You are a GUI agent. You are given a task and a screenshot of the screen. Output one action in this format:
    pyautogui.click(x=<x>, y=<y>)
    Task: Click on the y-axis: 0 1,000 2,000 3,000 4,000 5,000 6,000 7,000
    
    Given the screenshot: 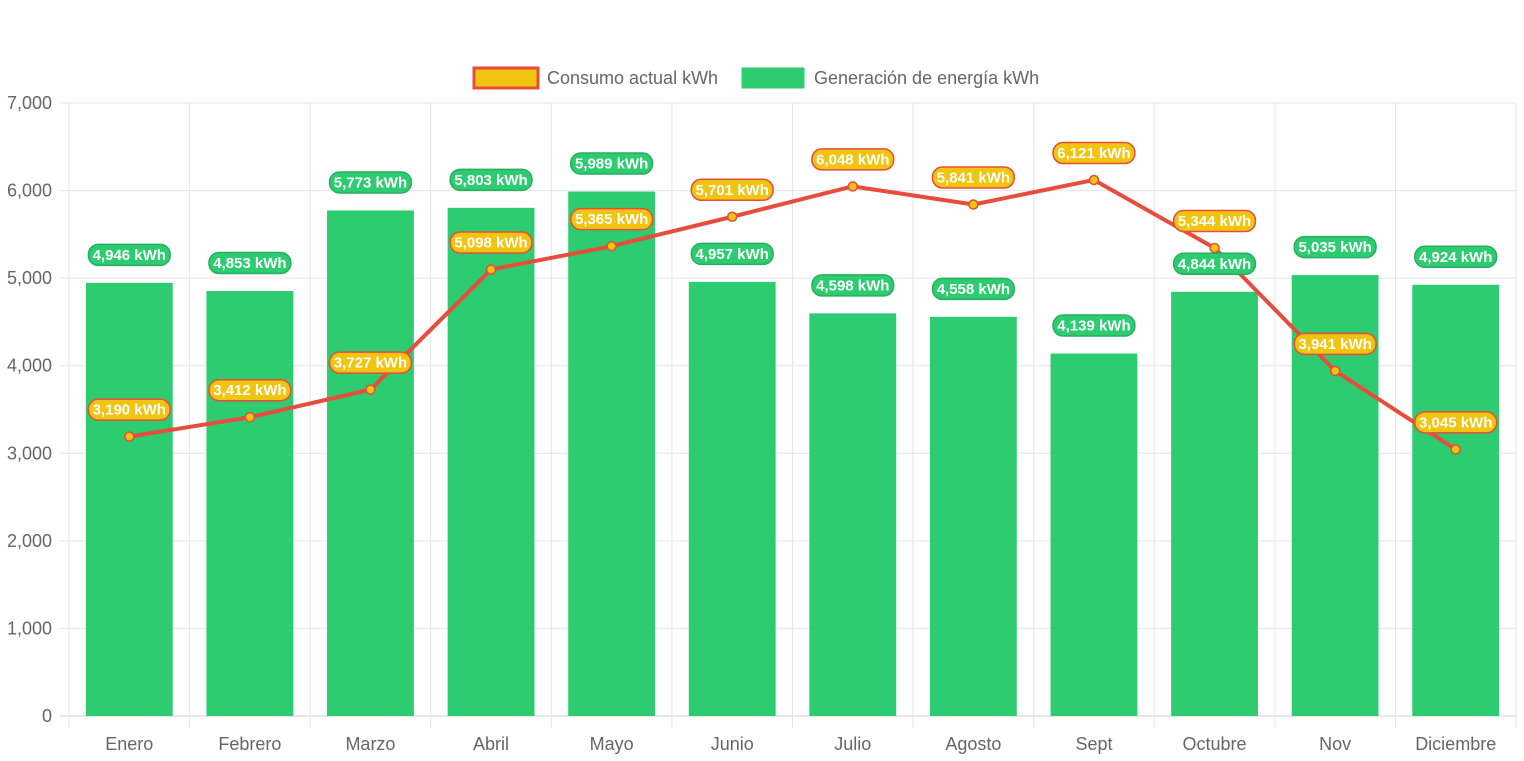 What is the action you would take?
    pyautogui.click(x=29, y=409)
    